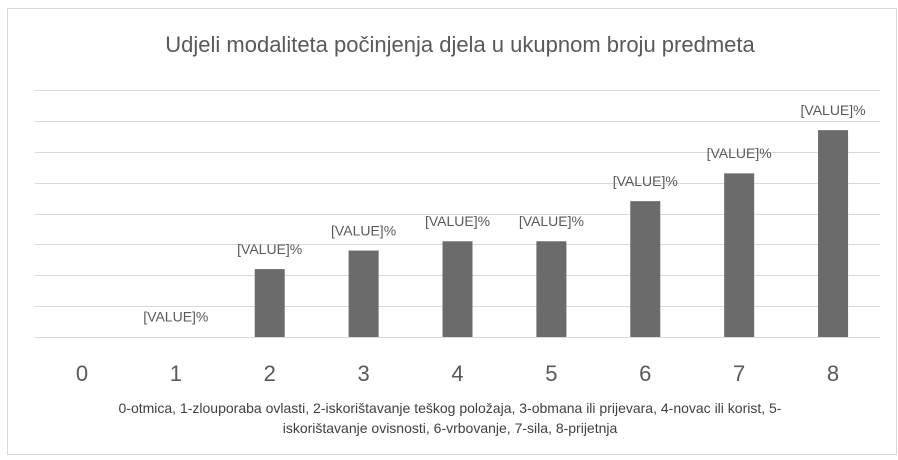 The image size is (898, 460). What do you see at coordinates (833, 373) in the screenshot?
I see `x-tick-label: 8` at bounding box center [833, 373].